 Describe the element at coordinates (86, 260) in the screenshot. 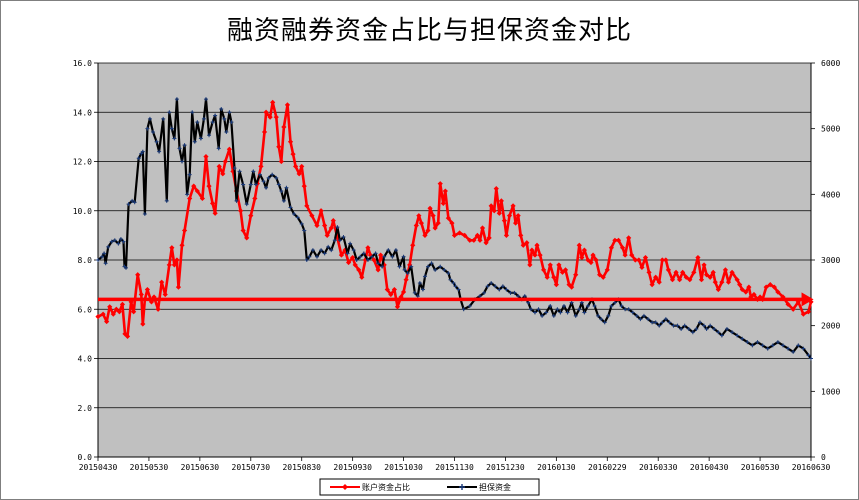

I see `left-axis-ticks: 0.0 2.0 4.0 6.0 8.0 10.0 12.0 14.0 16.0` at that location.